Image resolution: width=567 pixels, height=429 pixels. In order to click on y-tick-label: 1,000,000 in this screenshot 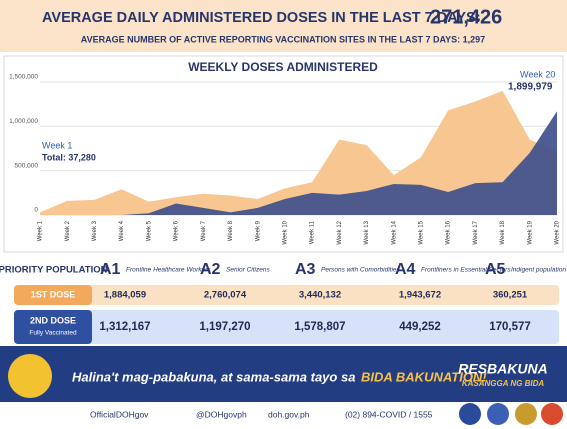, I will do `click(23, 121)`.